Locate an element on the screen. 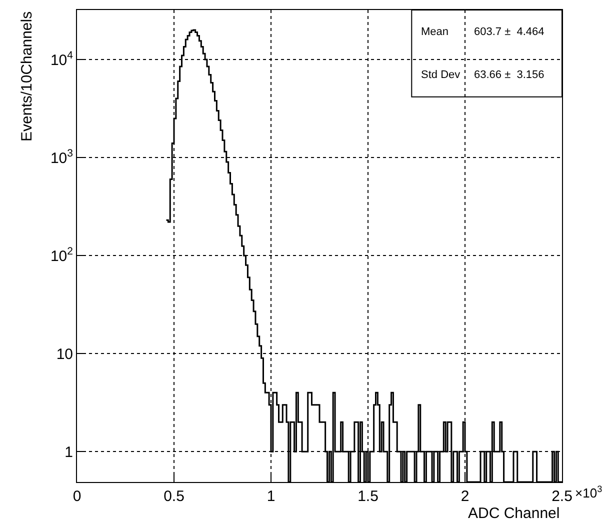 Image resolution: width=604 pixels, height=526 pixels. x-tick-label: 2 is located at coordinates (465, 496).